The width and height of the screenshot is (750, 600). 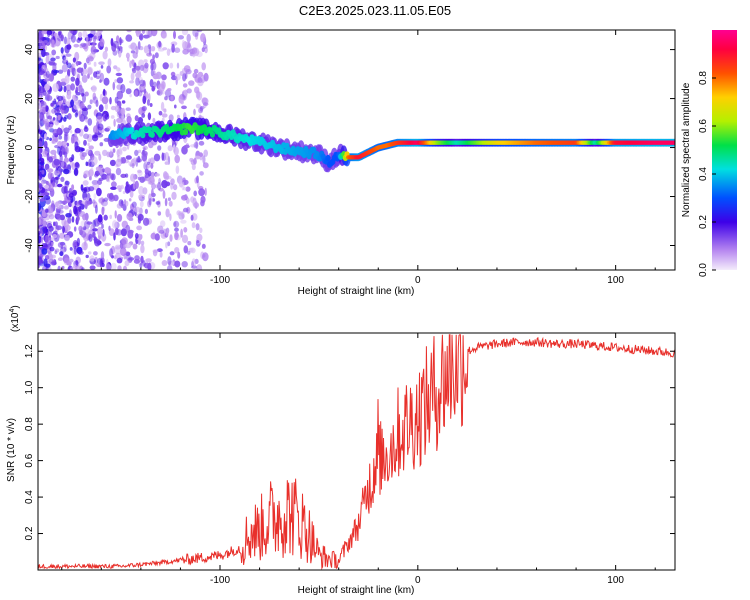 What do you see at coordinates (29, 424) in the screenshot?
I see `y-tick-label: 0.8` at bounding box center [29, 424].